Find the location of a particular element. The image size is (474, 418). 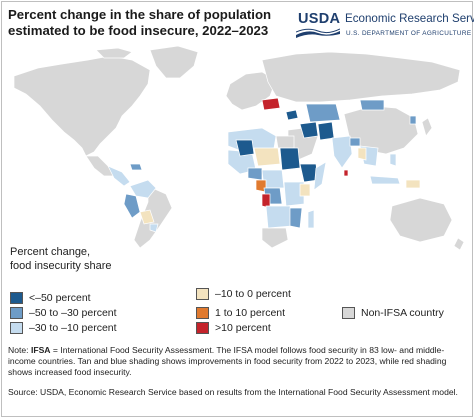

indonesia is located at coordinates (385, 180).